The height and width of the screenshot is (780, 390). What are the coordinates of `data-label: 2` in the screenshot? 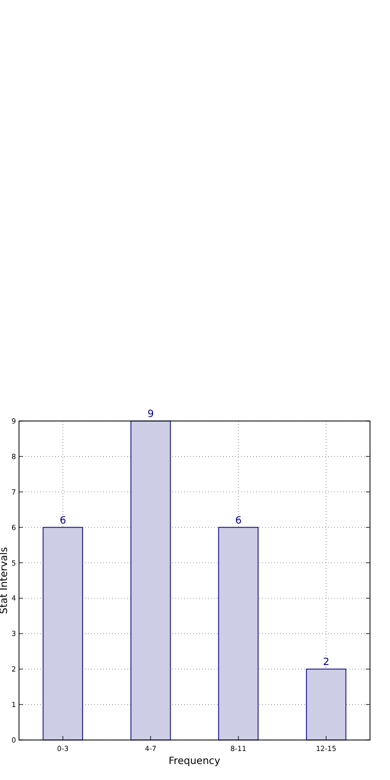 It's located at (326, 662).